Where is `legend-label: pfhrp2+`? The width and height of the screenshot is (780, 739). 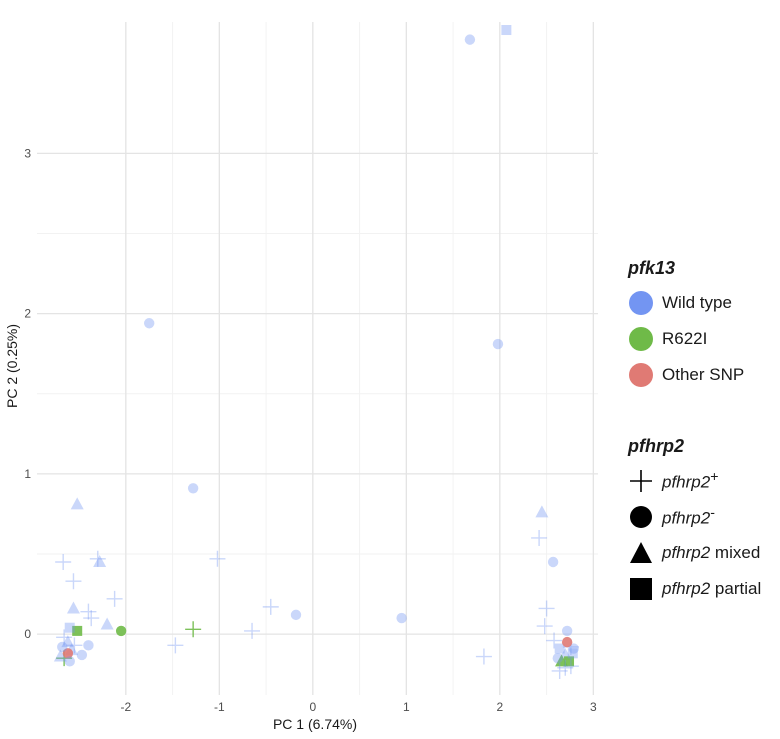
legend-label: pfhrp2+ is located at coordinates (690, 480).